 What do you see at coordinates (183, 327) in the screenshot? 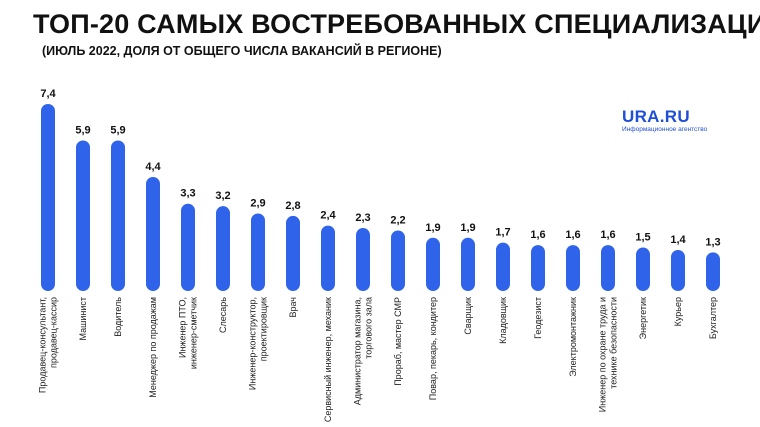
I see `category-label-line: Инженер ПТО,` at bounding box center [183, 327].